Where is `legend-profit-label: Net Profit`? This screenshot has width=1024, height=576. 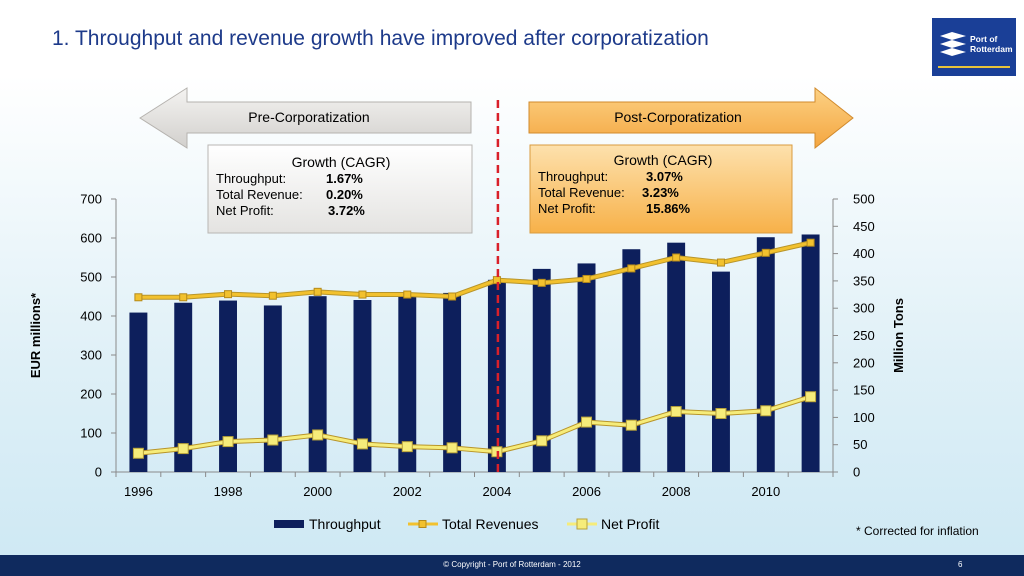 legend-profit-label: Net Profit is located at coordinates (630, 524).